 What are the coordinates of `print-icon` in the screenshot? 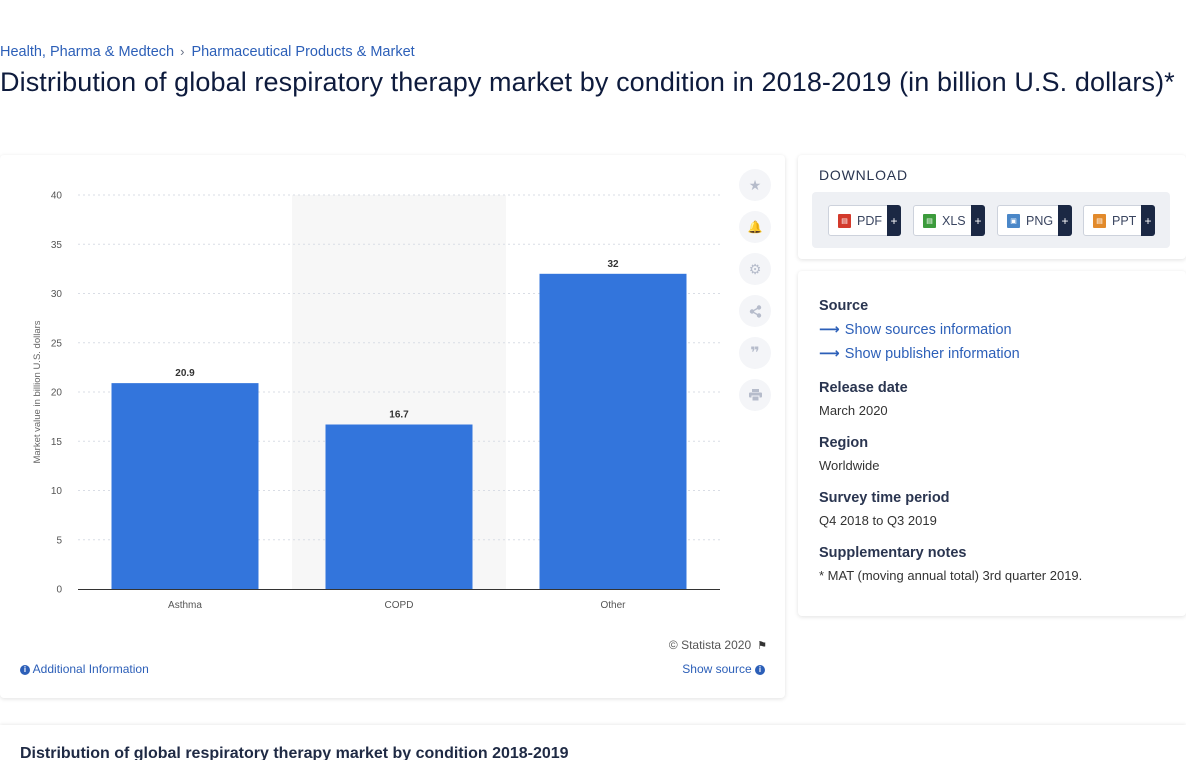 It's located at (755, 395).